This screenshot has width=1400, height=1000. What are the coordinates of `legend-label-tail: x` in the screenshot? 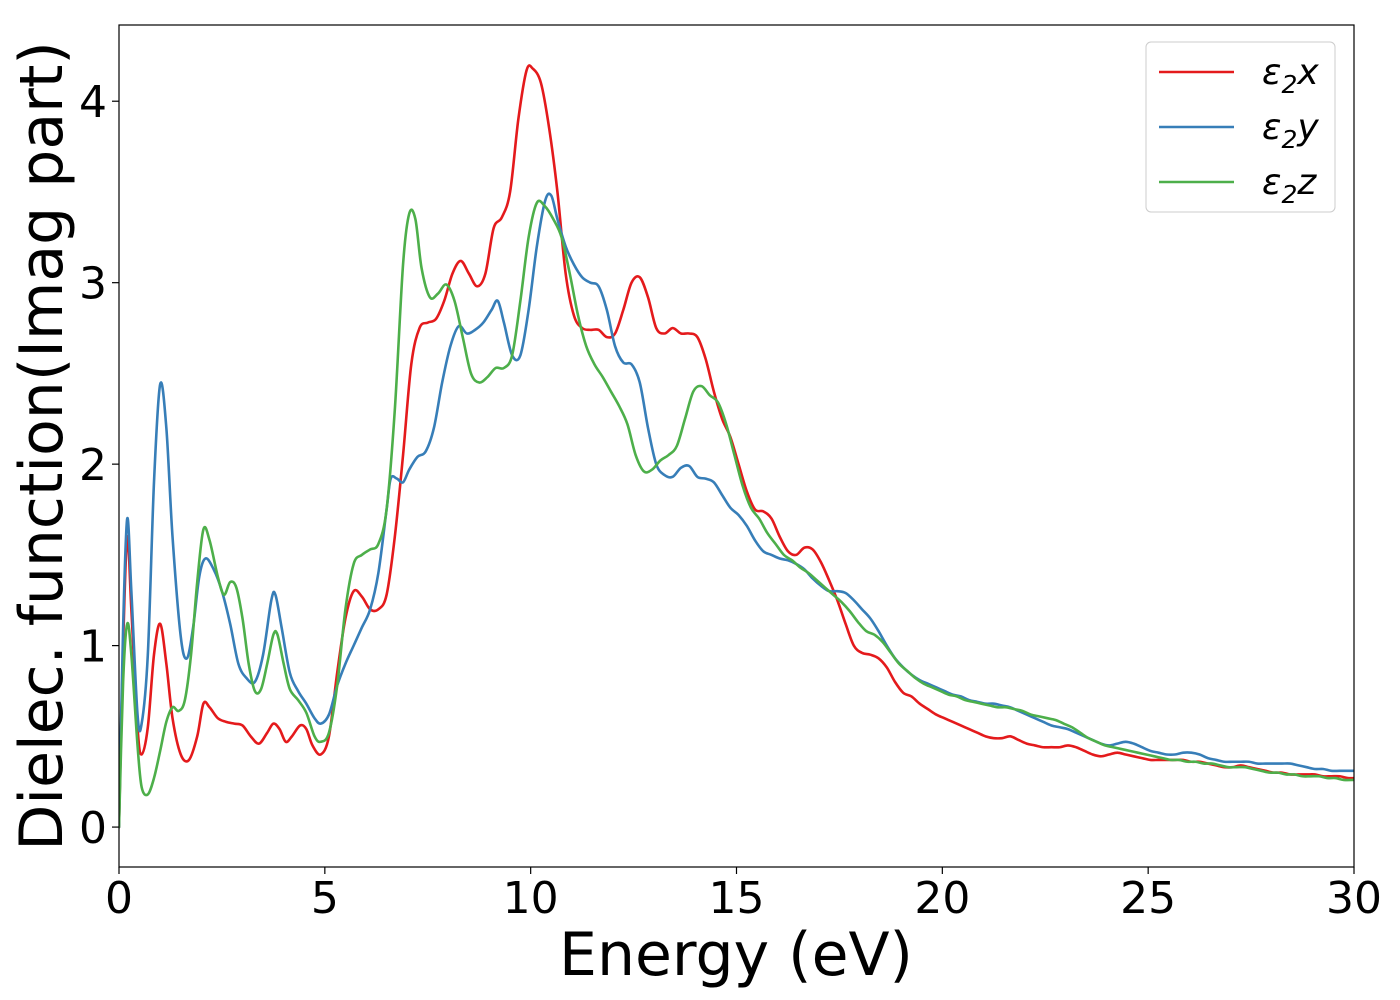 It's located at (1307, 72).